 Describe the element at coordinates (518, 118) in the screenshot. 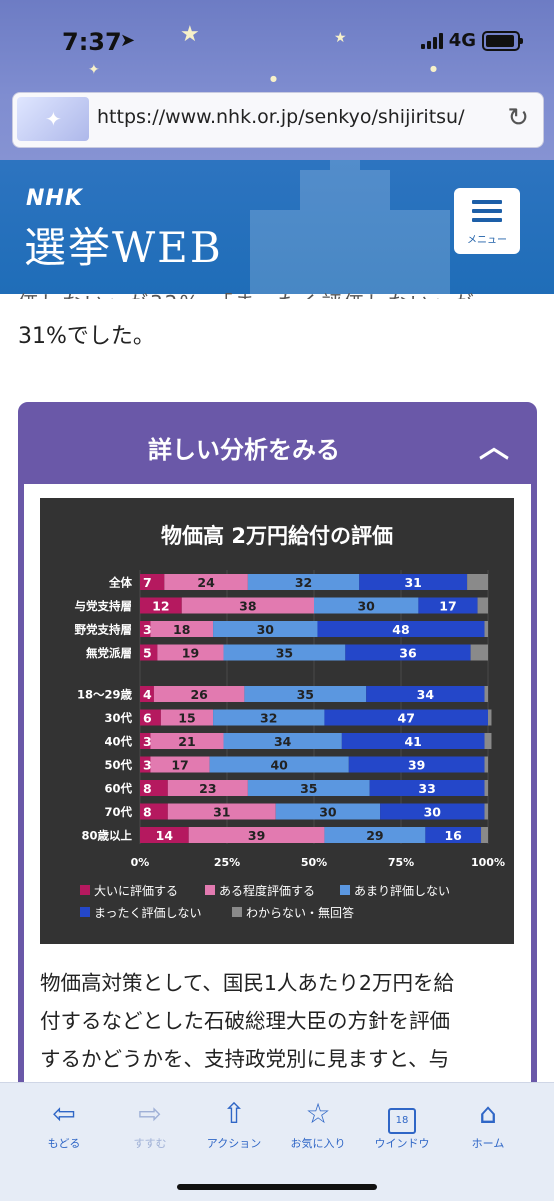

I see `reload-icon: ↻` at that location.